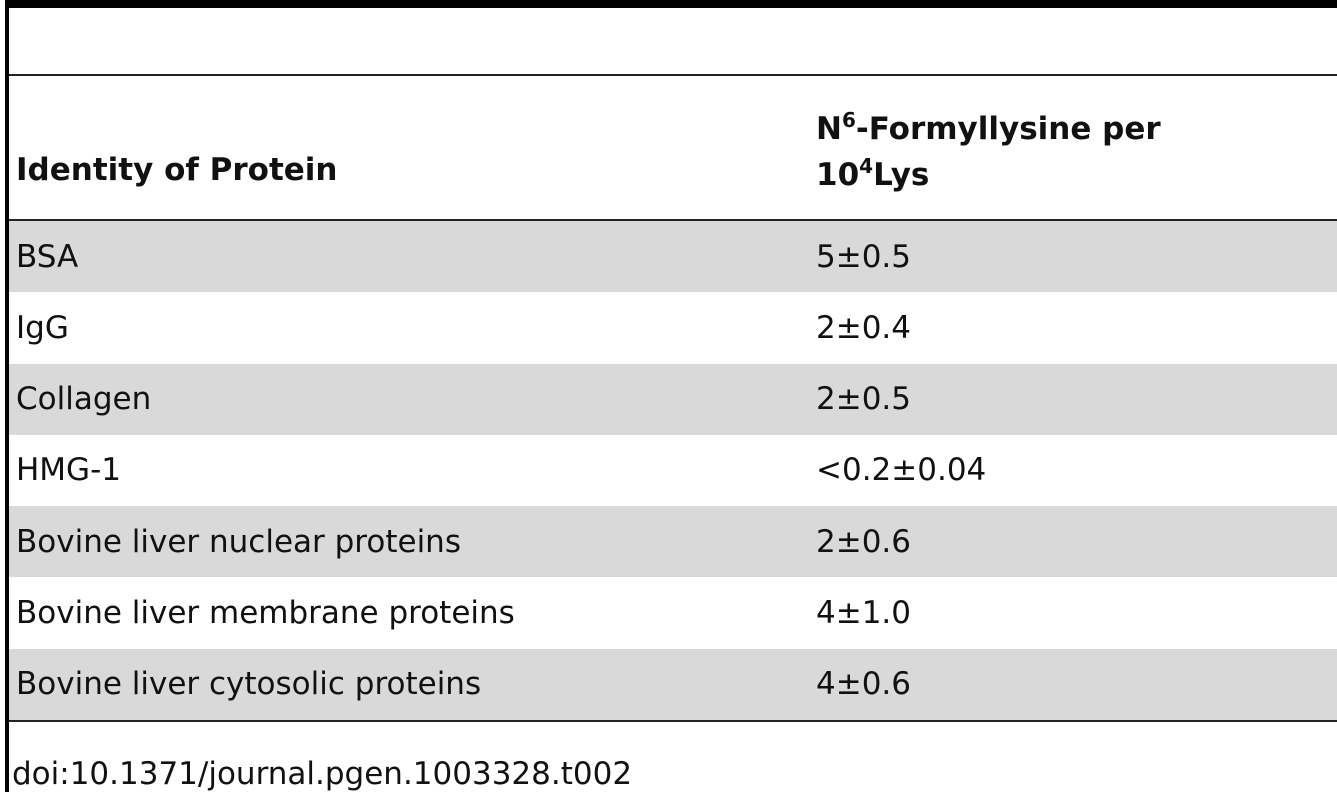 This screenshot has width=1337, height=800. What do you see at coordinates (863, 327) in the screenshot?
I see `table-cell: 2±0.4` at bounding box center [863, 327].